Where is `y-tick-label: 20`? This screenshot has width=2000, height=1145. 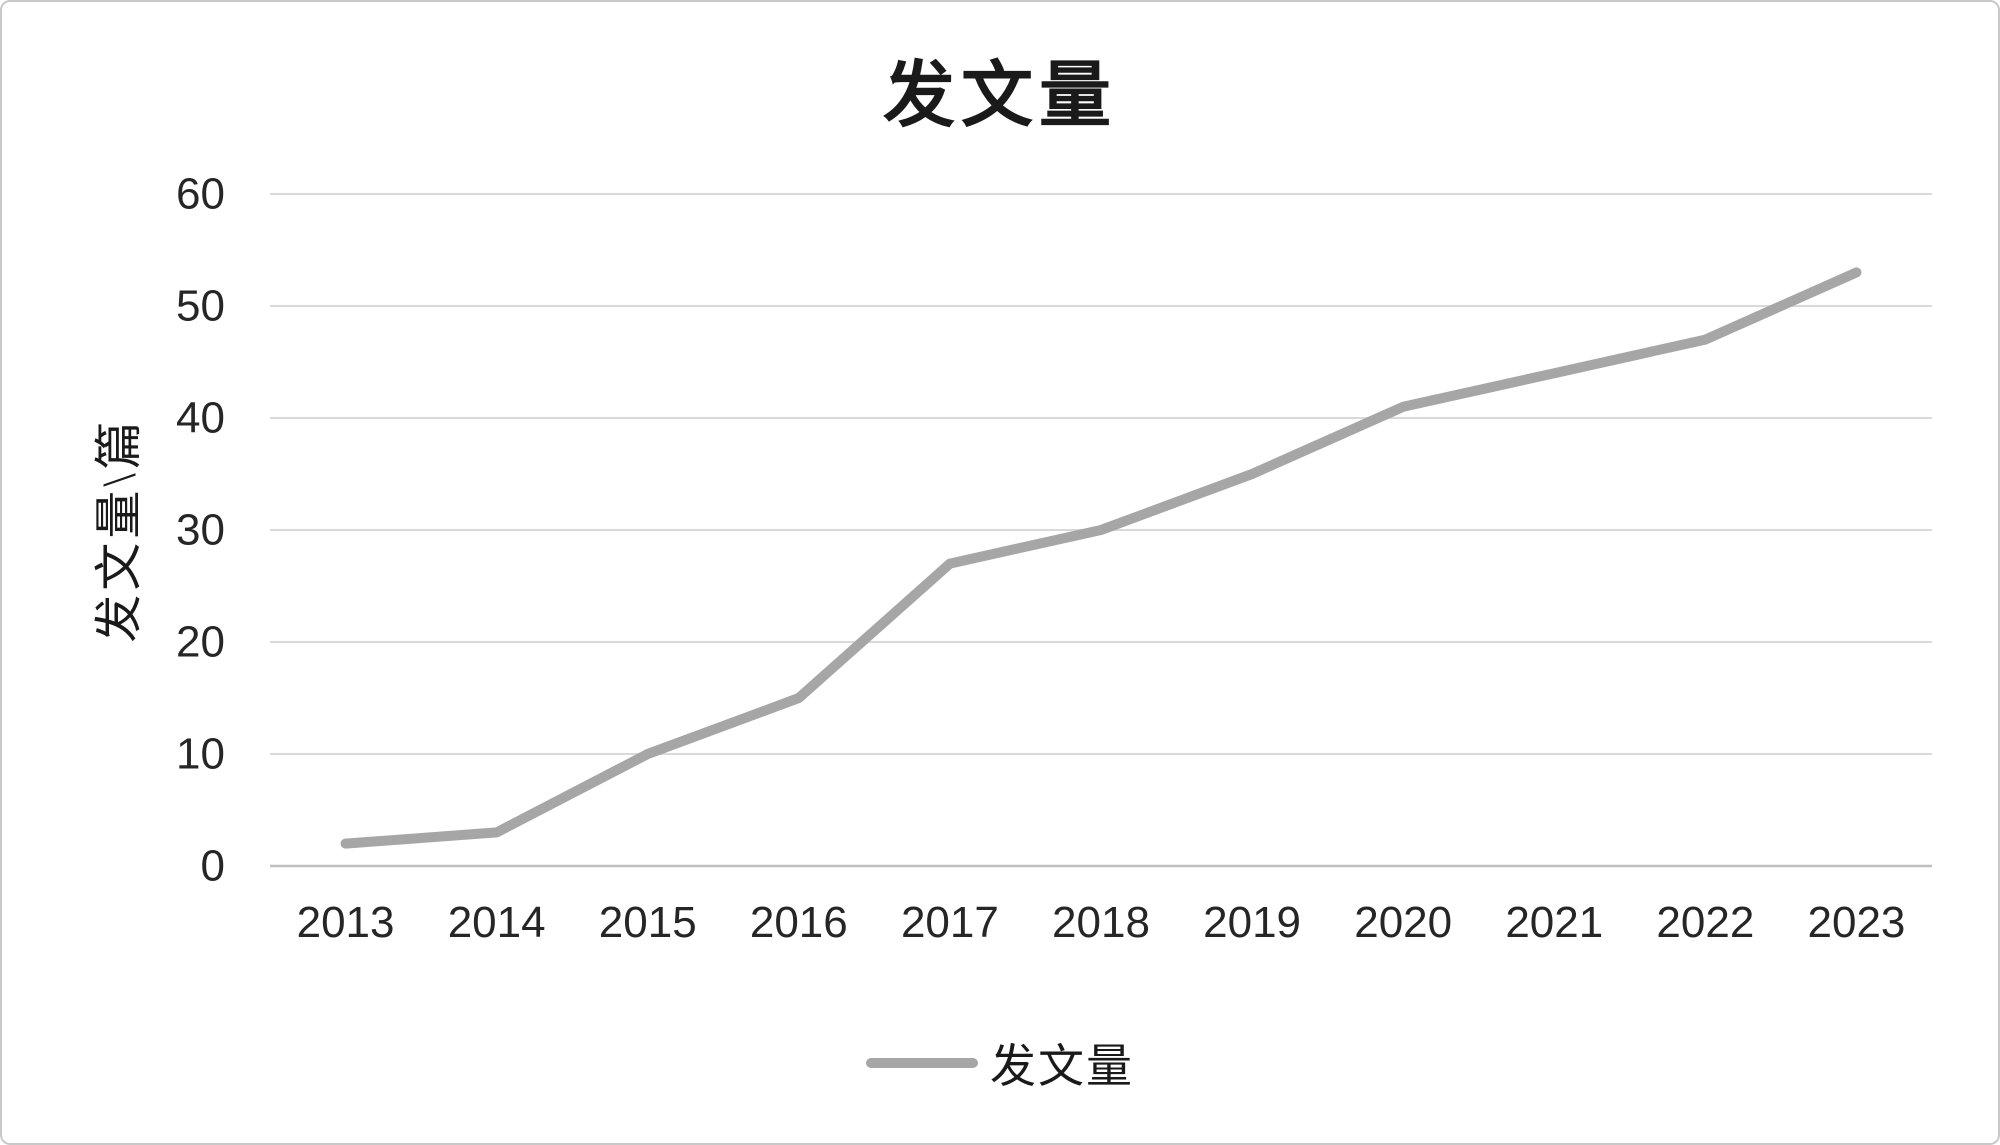
y-tick-label: 20 is located at coordinates (200, 642).